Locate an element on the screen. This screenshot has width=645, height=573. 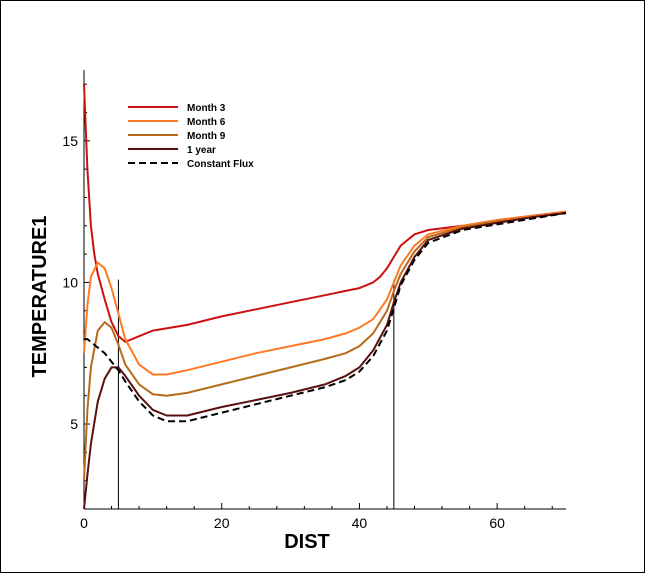
x-tick-label: 20 is located at coordinates (222, 523).